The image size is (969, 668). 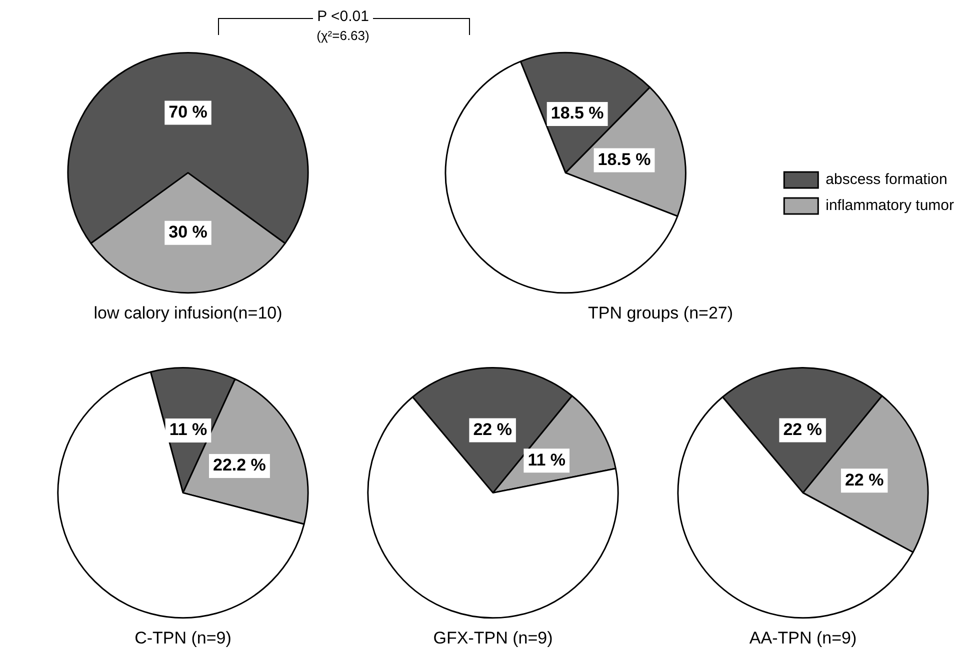 I want to click on text: P <0.01, so click(x=343, y=16).